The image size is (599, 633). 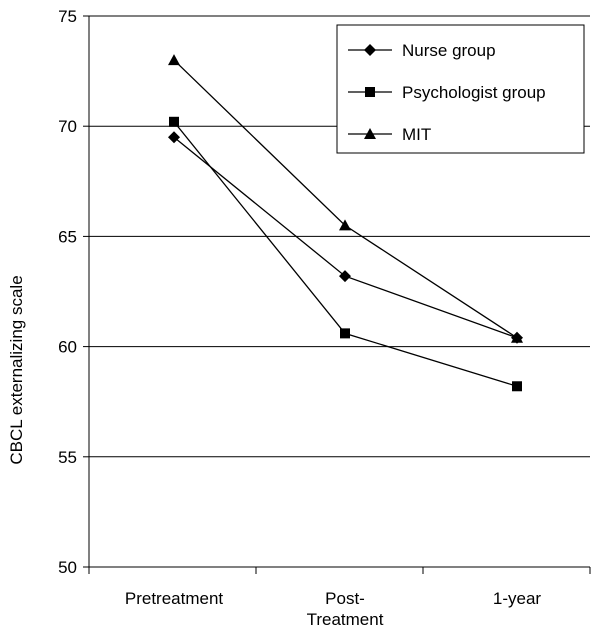 What do you see at coordinates (389, 134) in the screenshot?
I see `legend-item-2: MIT` at bounding box center [389, 134].